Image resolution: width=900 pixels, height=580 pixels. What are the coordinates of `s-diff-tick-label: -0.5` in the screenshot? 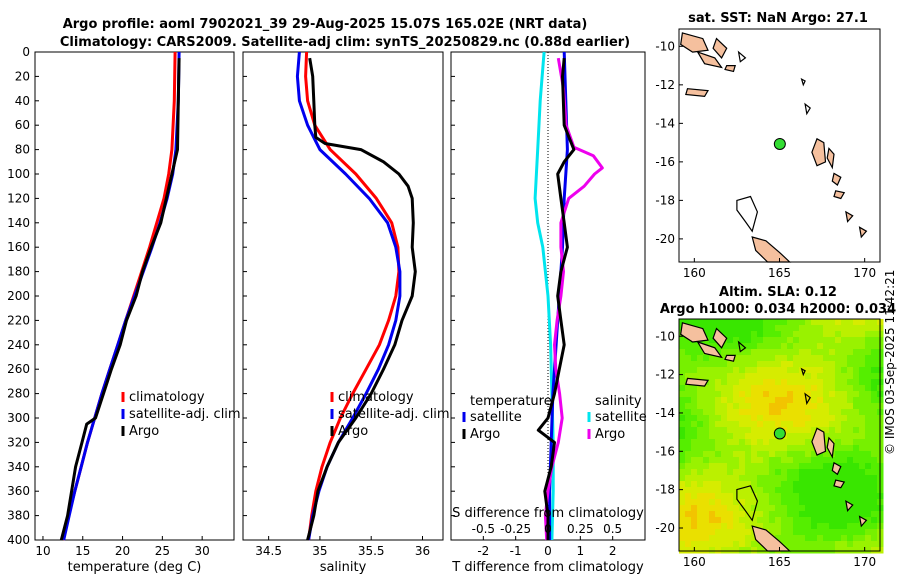 It's located at (483, 529).